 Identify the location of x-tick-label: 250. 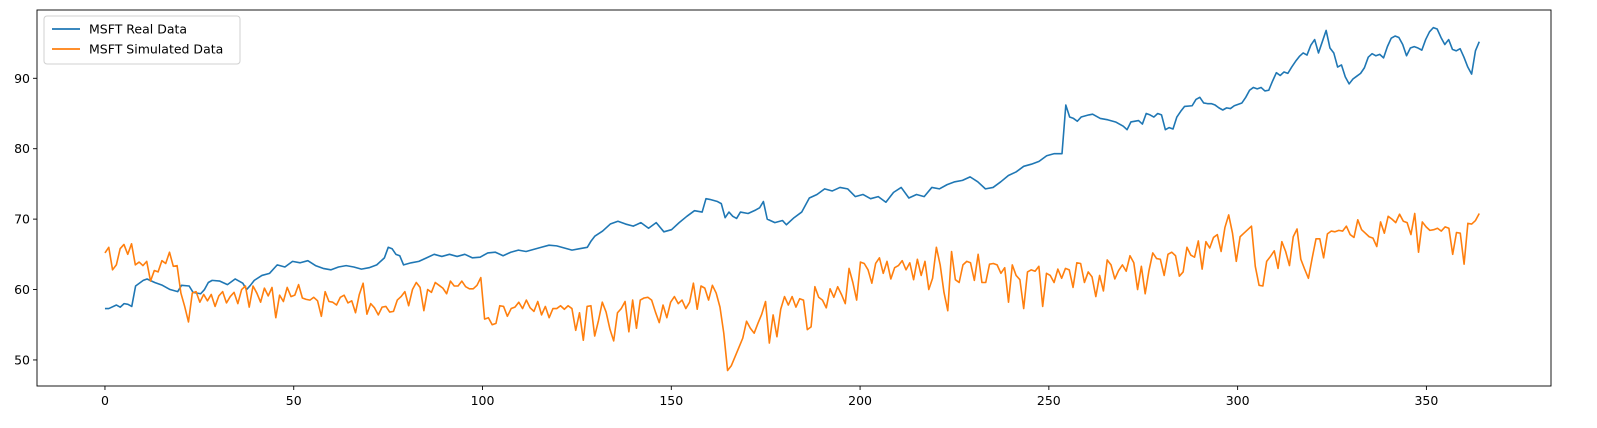
(1049, 400).